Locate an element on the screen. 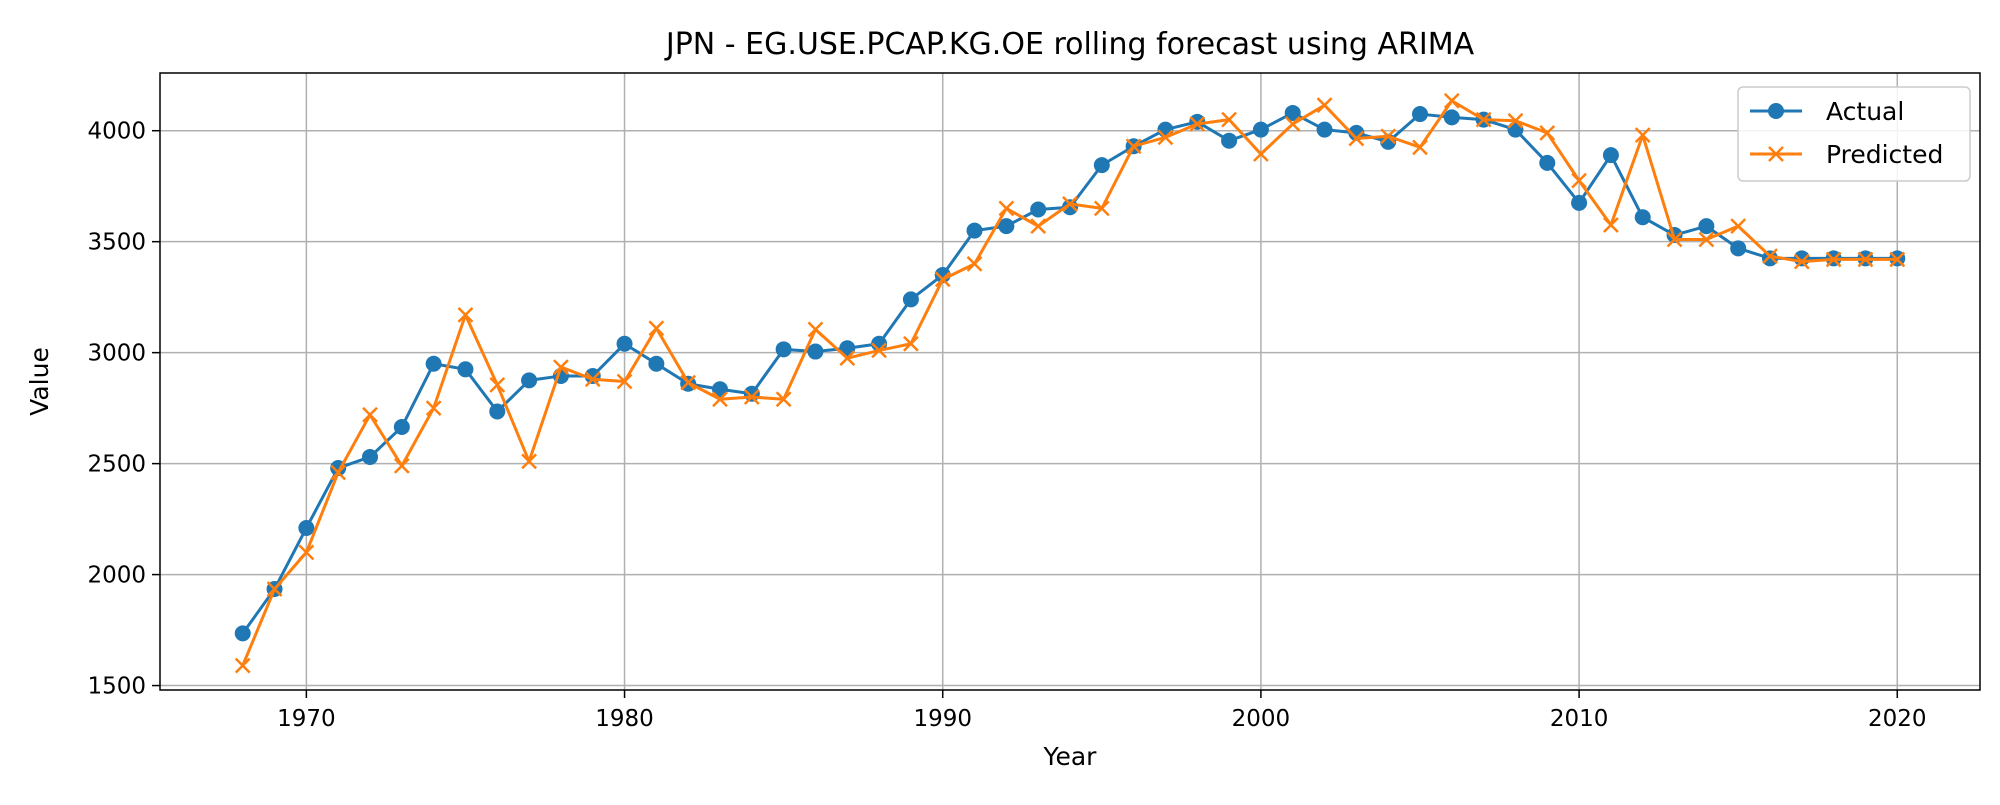 This screenshot has width=2000, height=805. x-tick-label: 2010 is located at coordinates (1579, 719).